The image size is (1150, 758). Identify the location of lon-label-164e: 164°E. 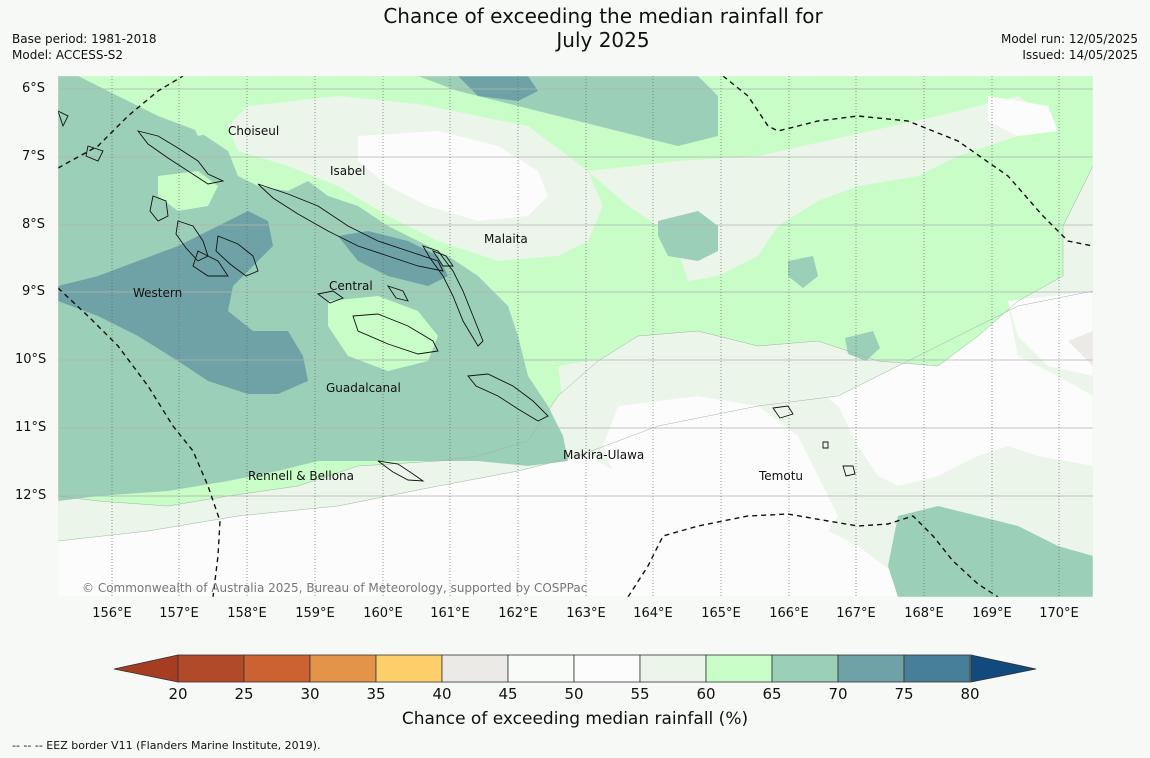
(653, 613).